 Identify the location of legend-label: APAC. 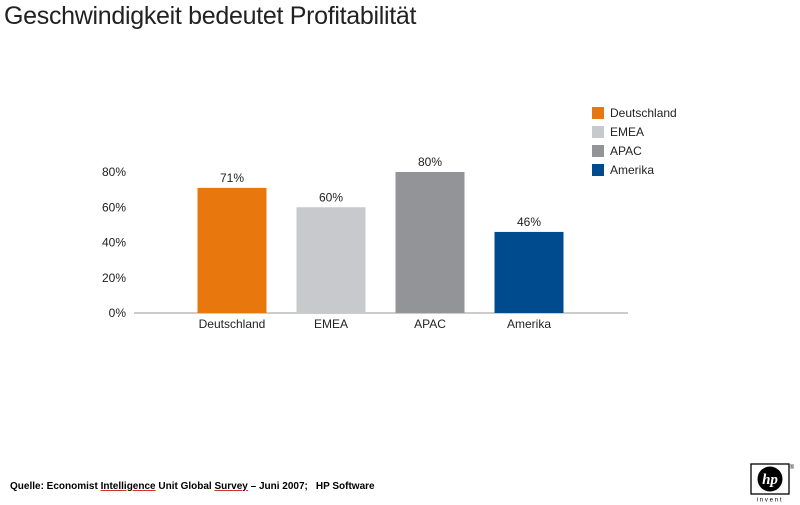
(626, 150).